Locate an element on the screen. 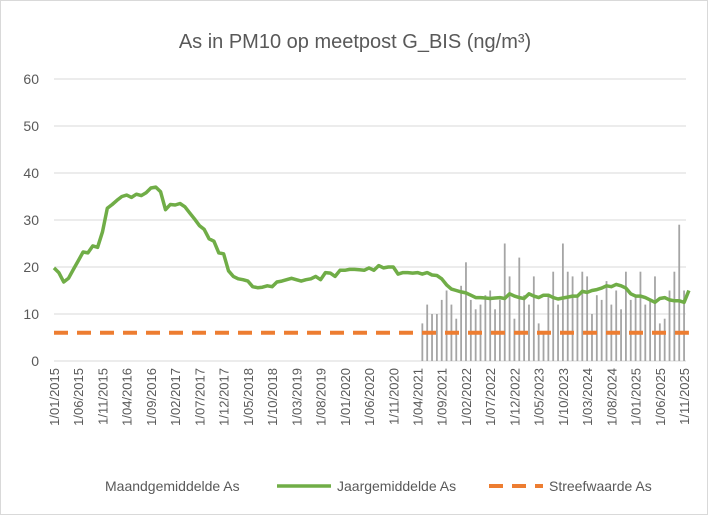 Image resolution: width=708 pixels, height=516 pixels. legend-label-bars: Maandgemiddelde As is located at coordinates (172, 486).